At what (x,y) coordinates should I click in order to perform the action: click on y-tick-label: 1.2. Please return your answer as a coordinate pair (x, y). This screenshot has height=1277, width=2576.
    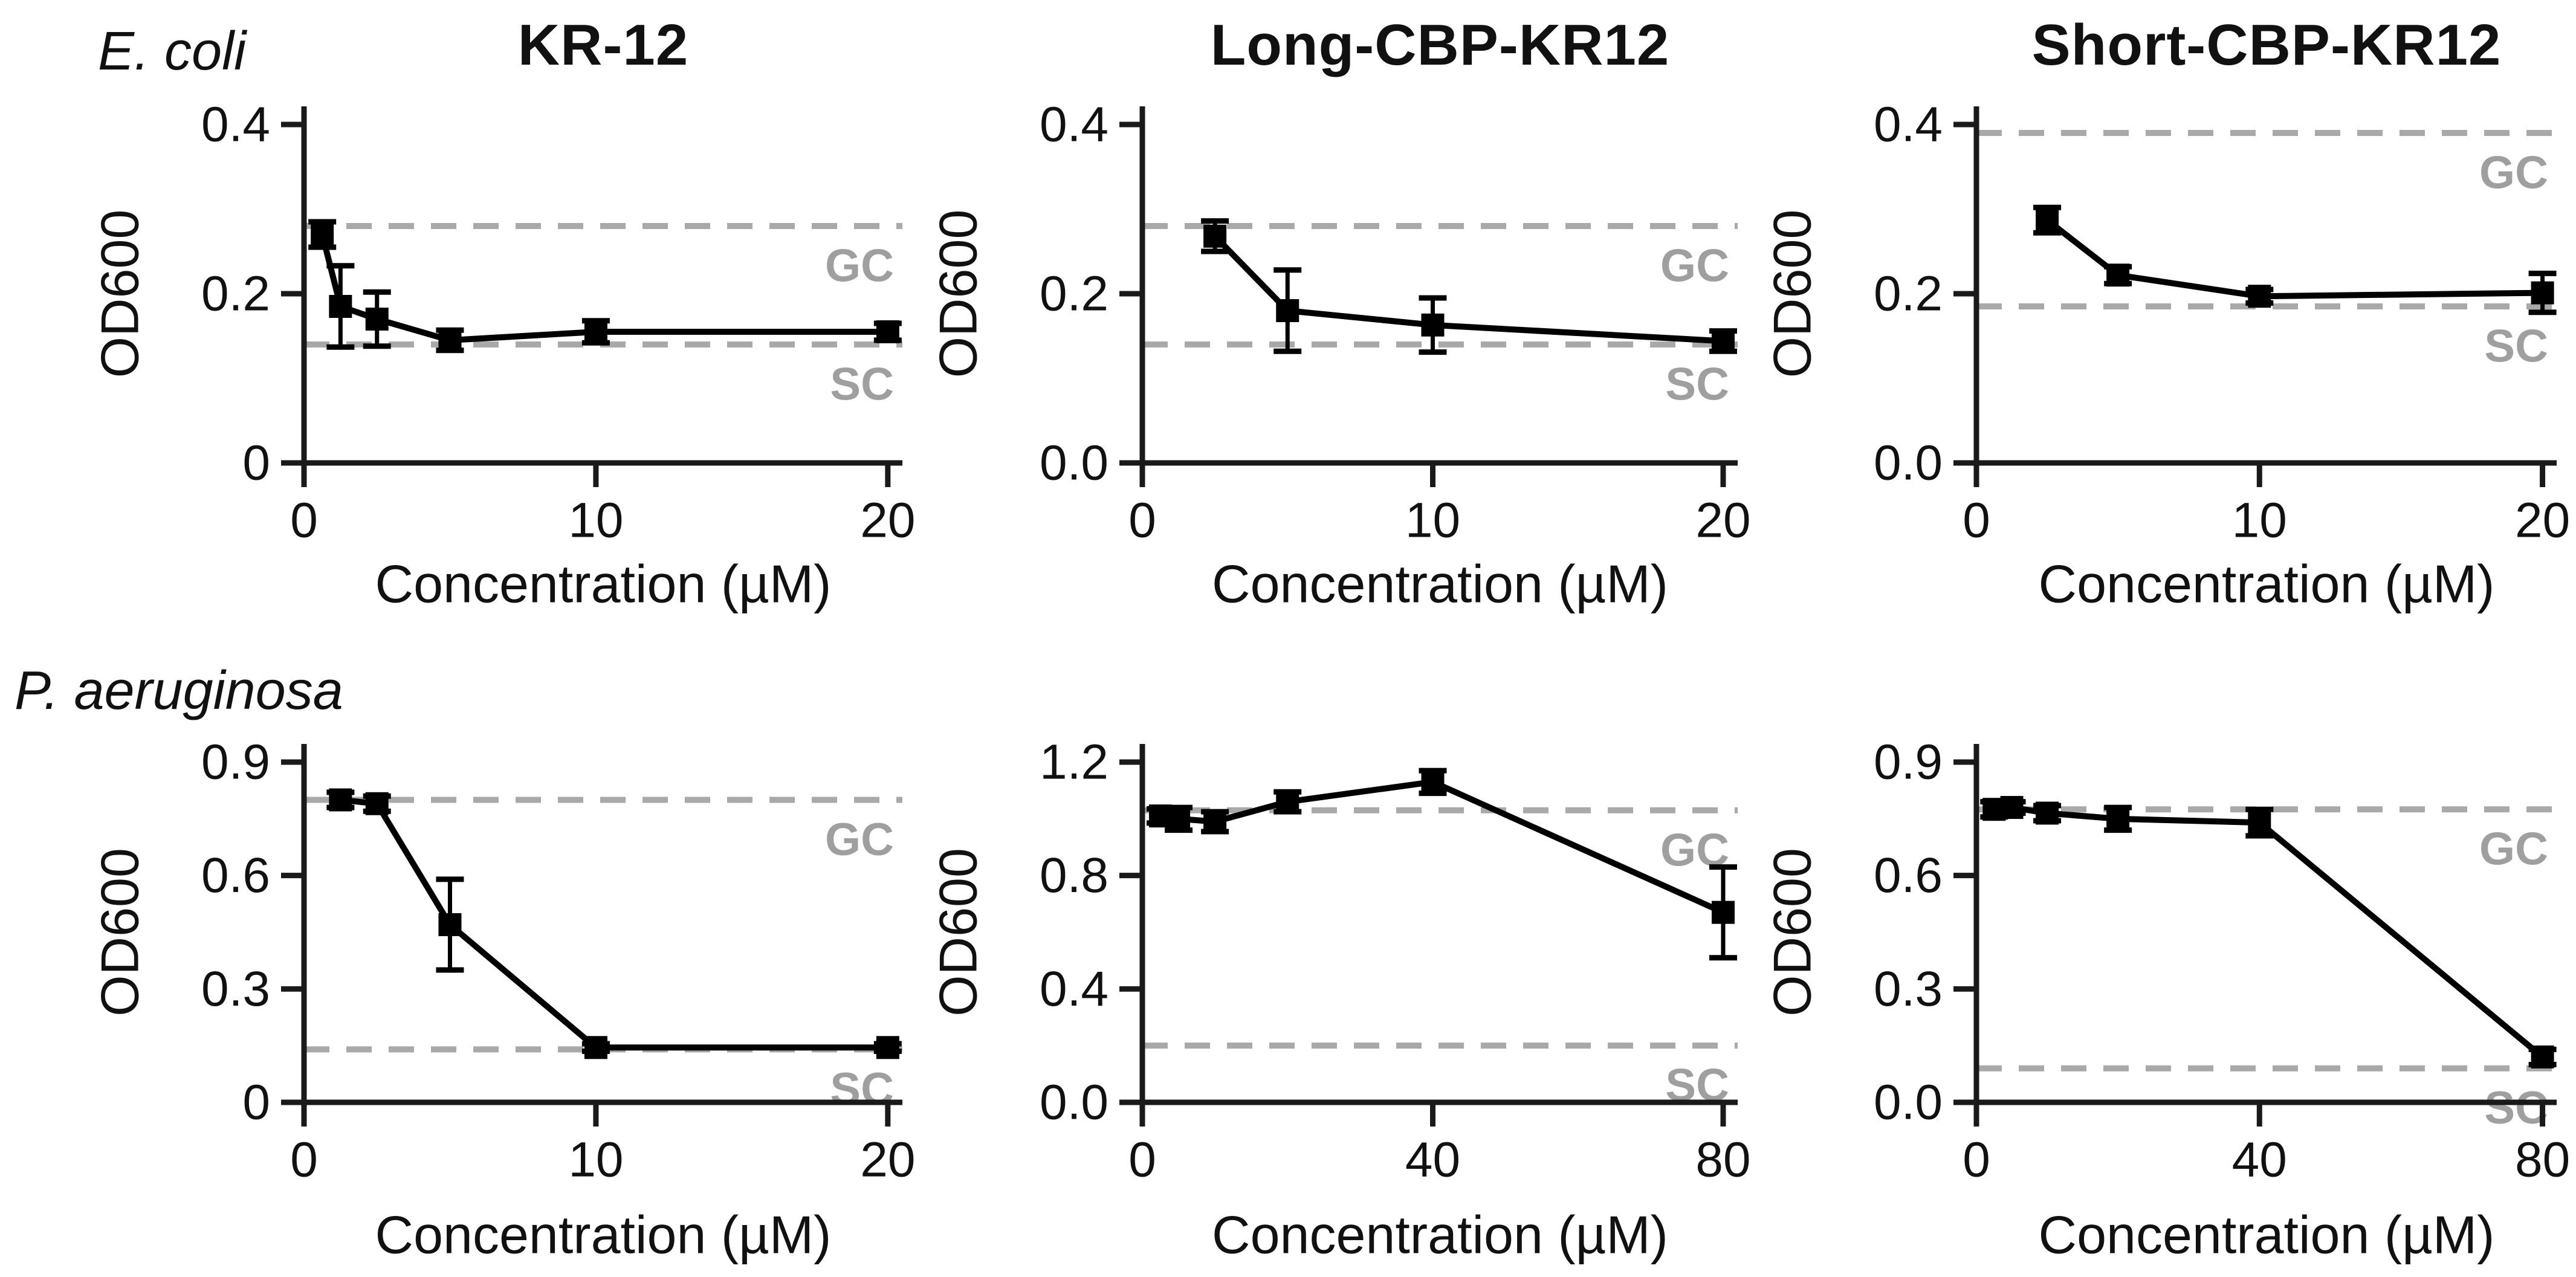
    Looking at the image, I should click on (1074, 762).